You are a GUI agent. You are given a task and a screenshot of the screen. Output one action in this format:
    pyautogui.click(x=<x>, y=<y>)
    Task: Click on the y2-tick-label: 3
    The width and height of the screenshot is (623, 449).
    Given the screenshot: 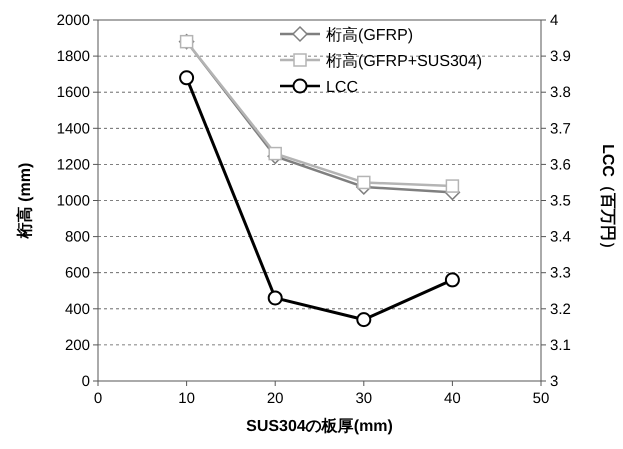 What is the action you would take?
    pyautogui.click(x=554, y=381)
    